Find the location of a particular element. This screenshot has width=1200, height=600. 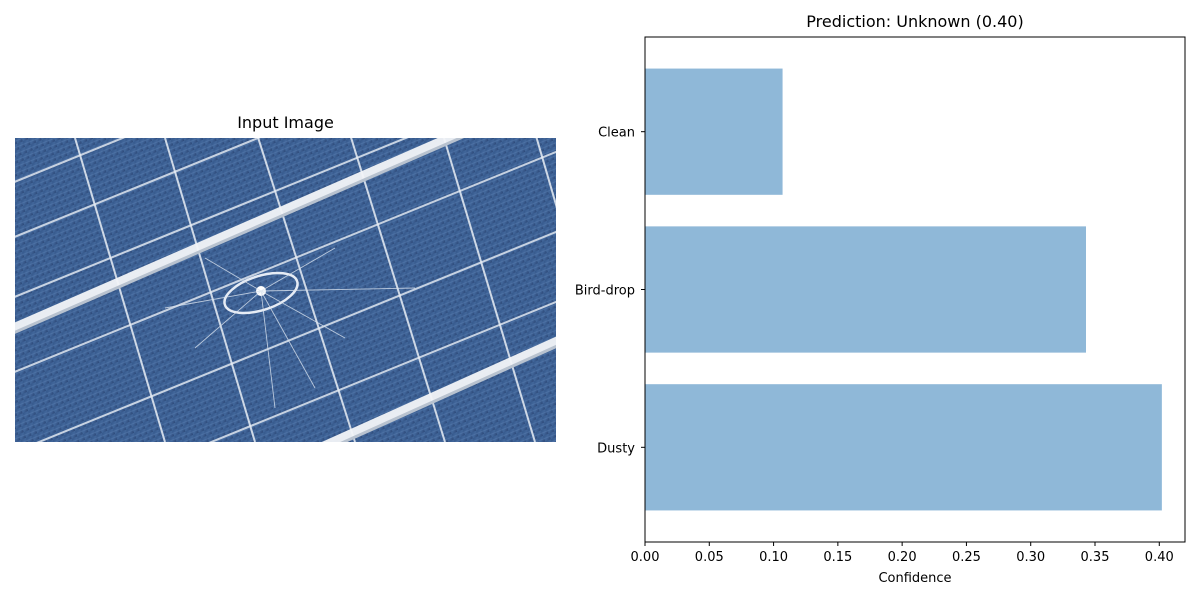

x-tick-label: 0.30 is located at coordinates (1030, 557).